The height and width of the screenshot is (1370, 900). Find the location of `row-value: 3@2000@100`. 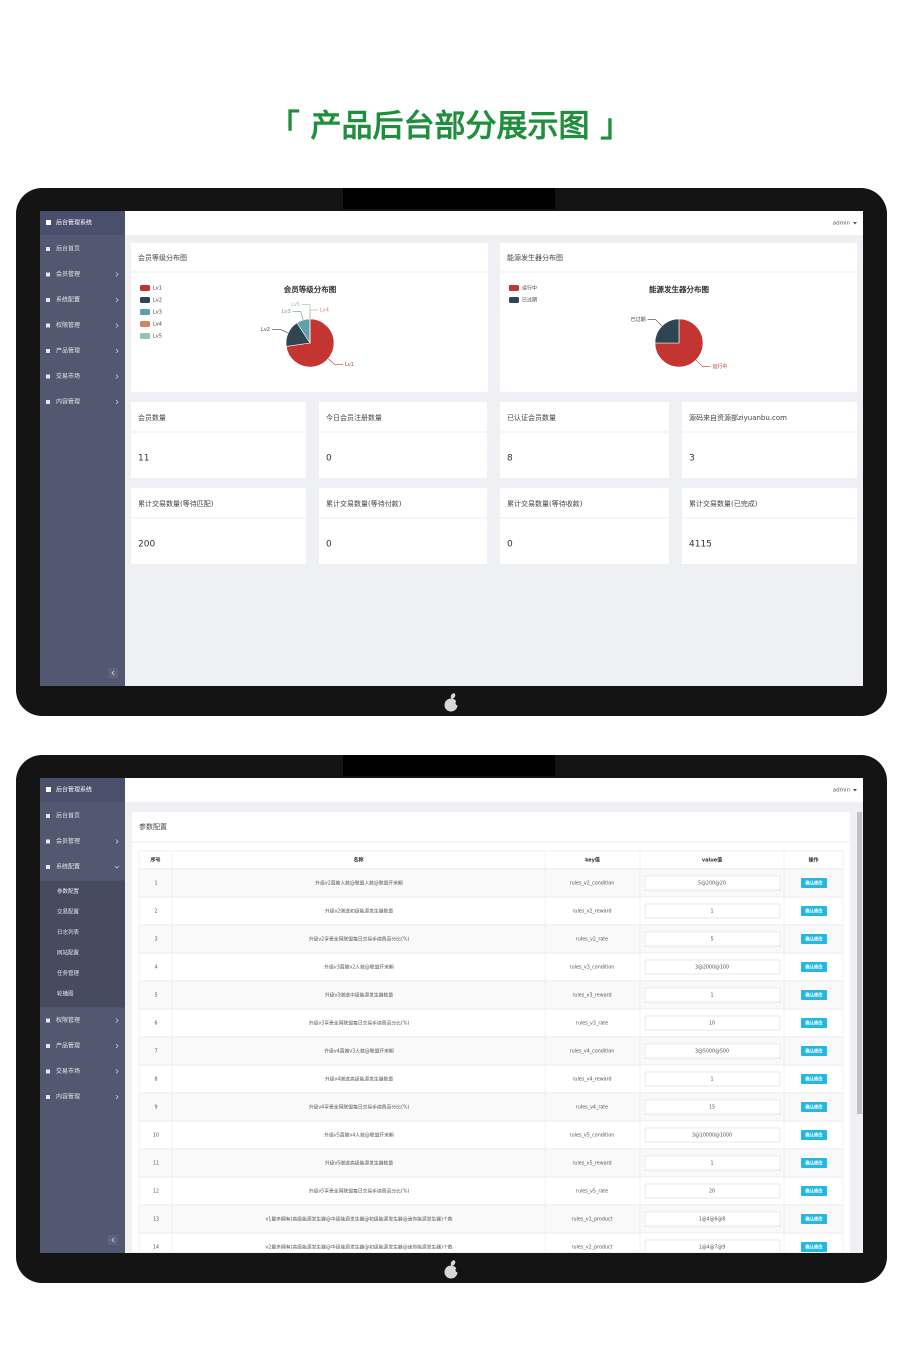

row-value: 3@2000@100 is located at coordinates (712, 968).